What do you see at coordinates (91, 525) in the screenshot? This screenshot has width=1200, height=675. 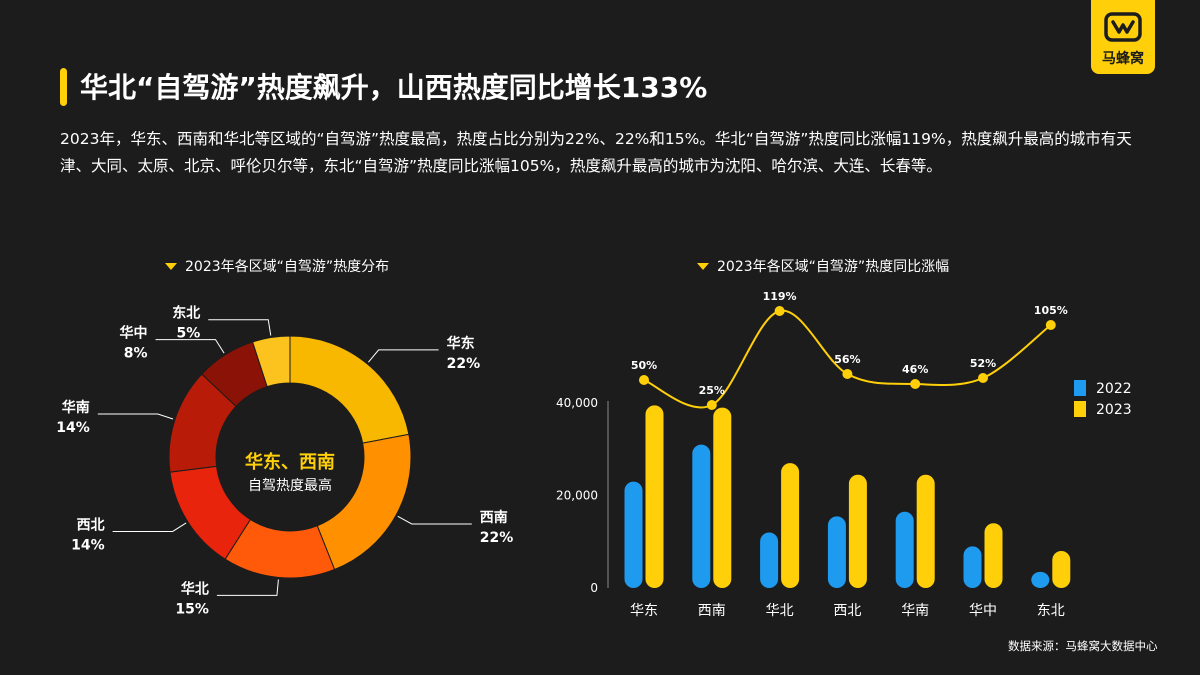 I see `donut-label-3: 西北` at bounding box center [91, 525].